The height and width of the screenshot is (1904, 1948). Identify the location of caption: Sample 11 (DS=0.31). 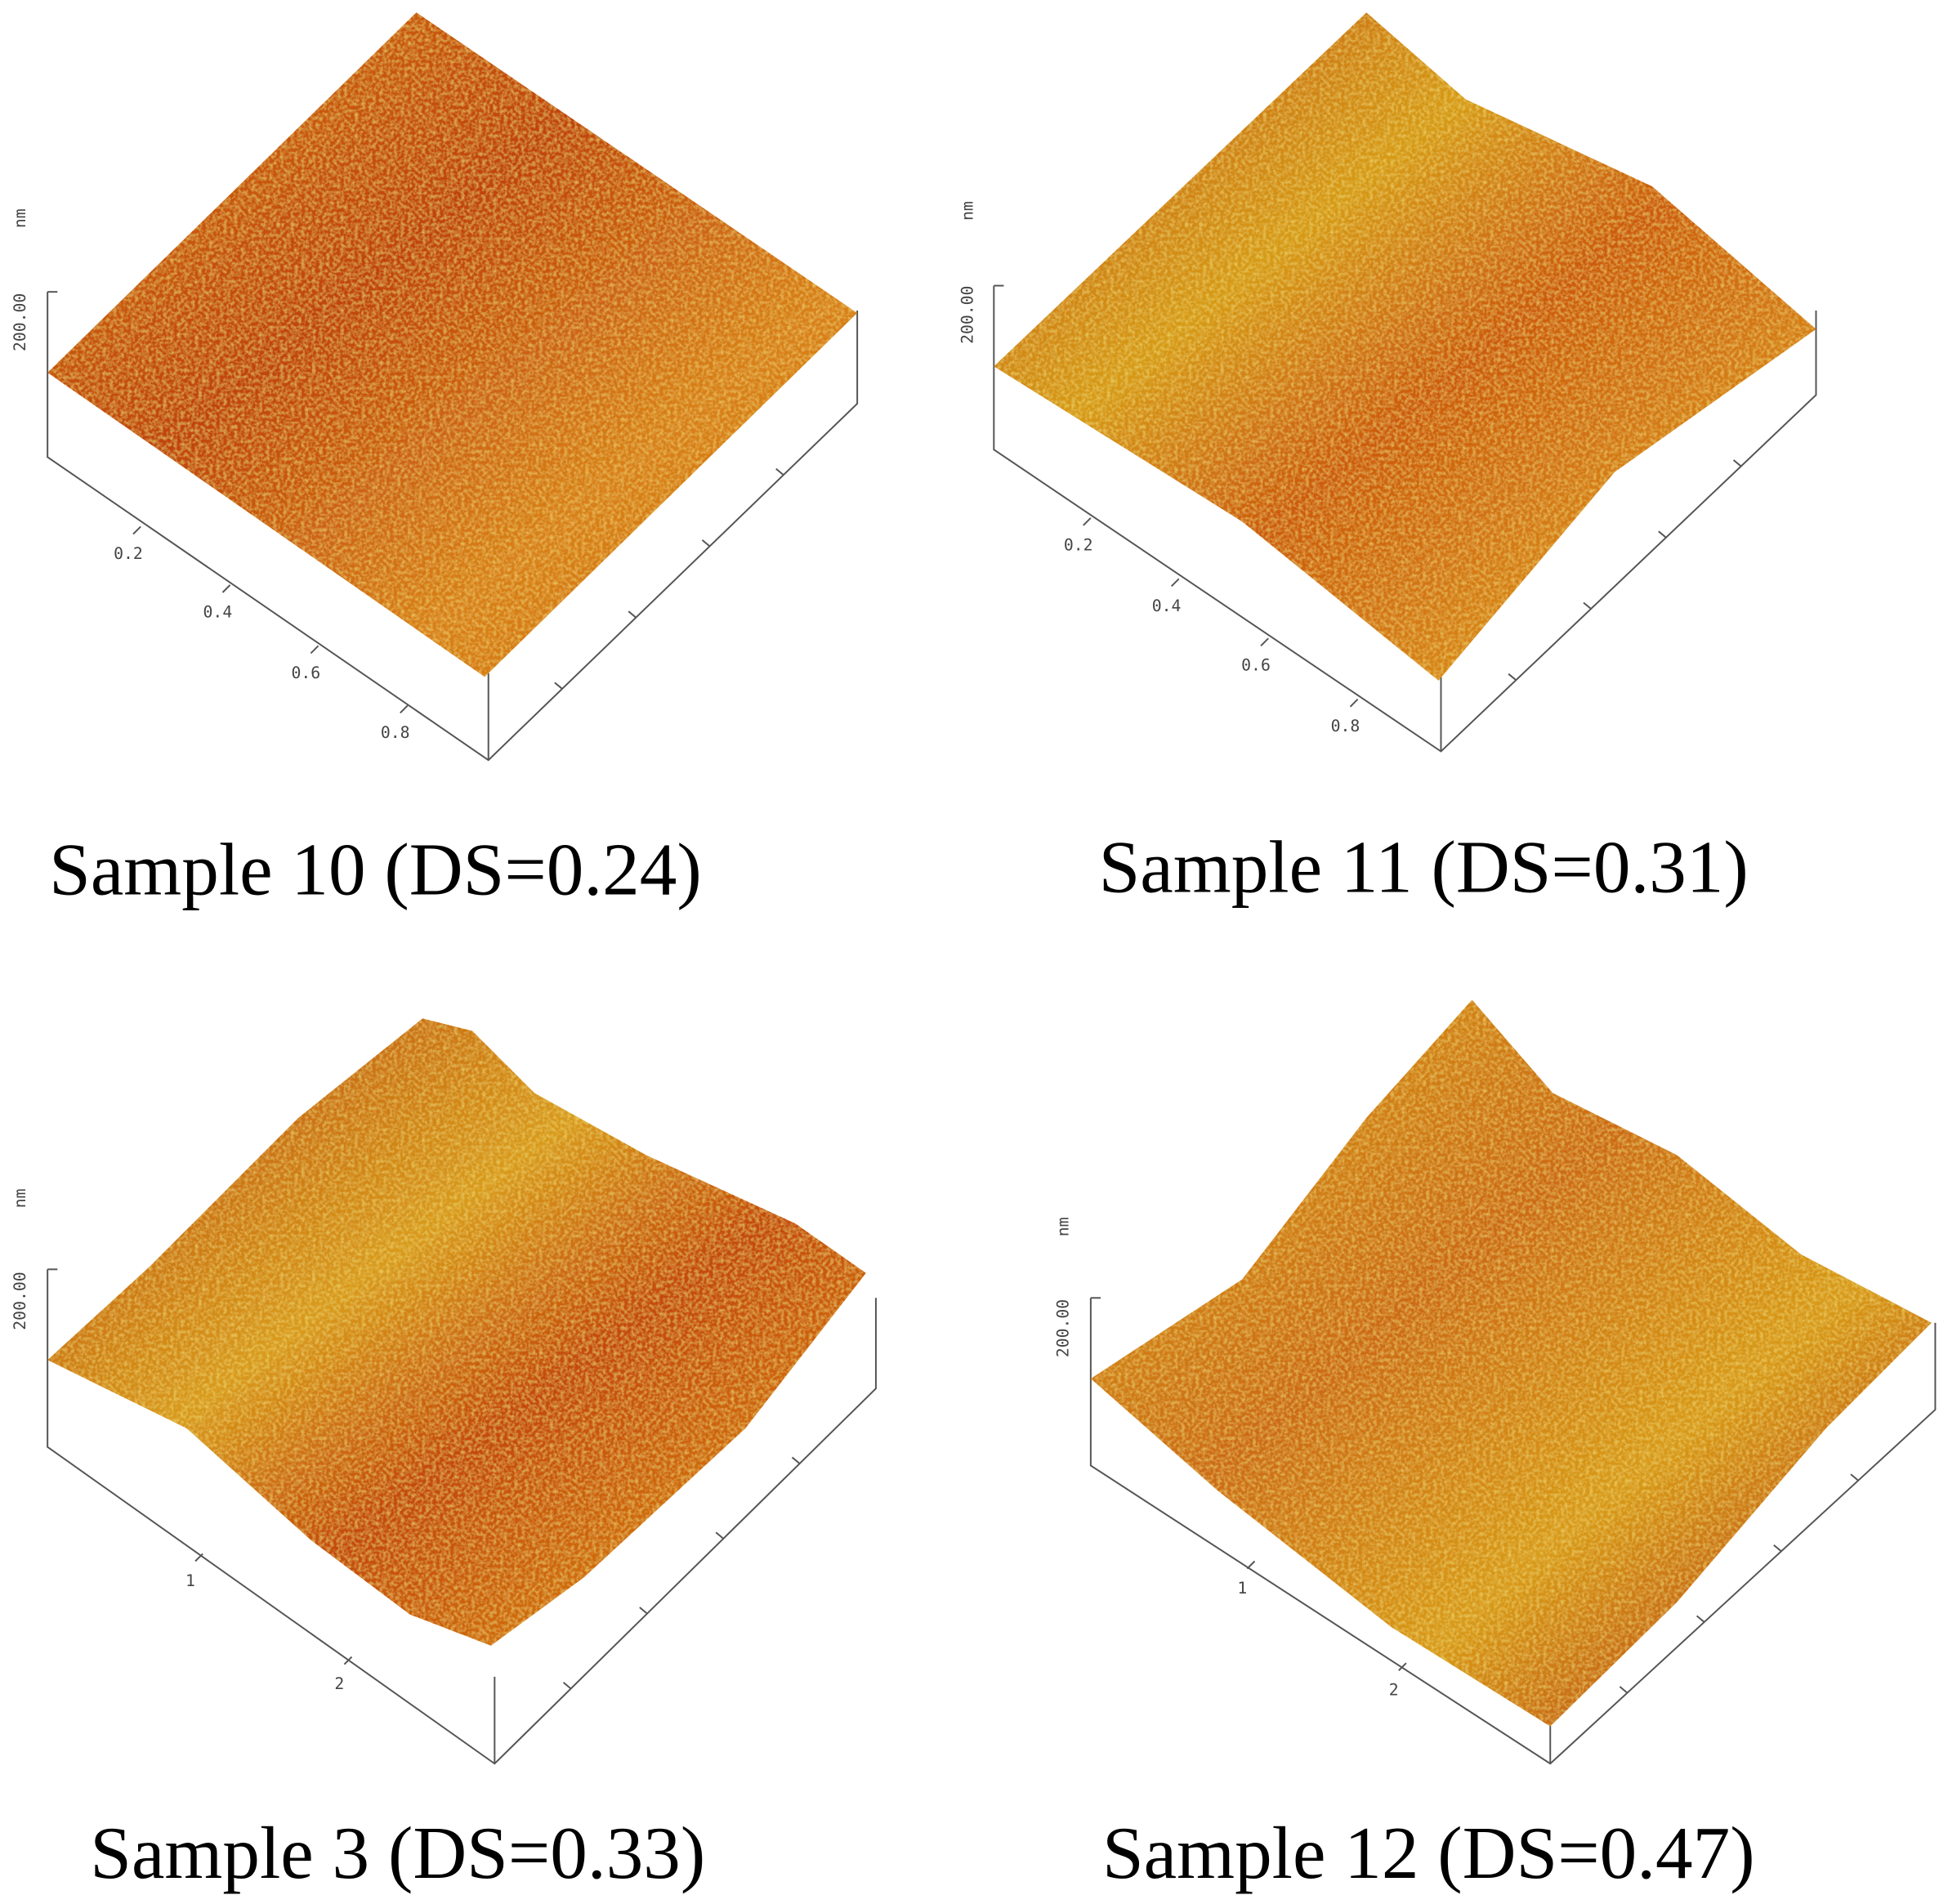
(1424, 866).